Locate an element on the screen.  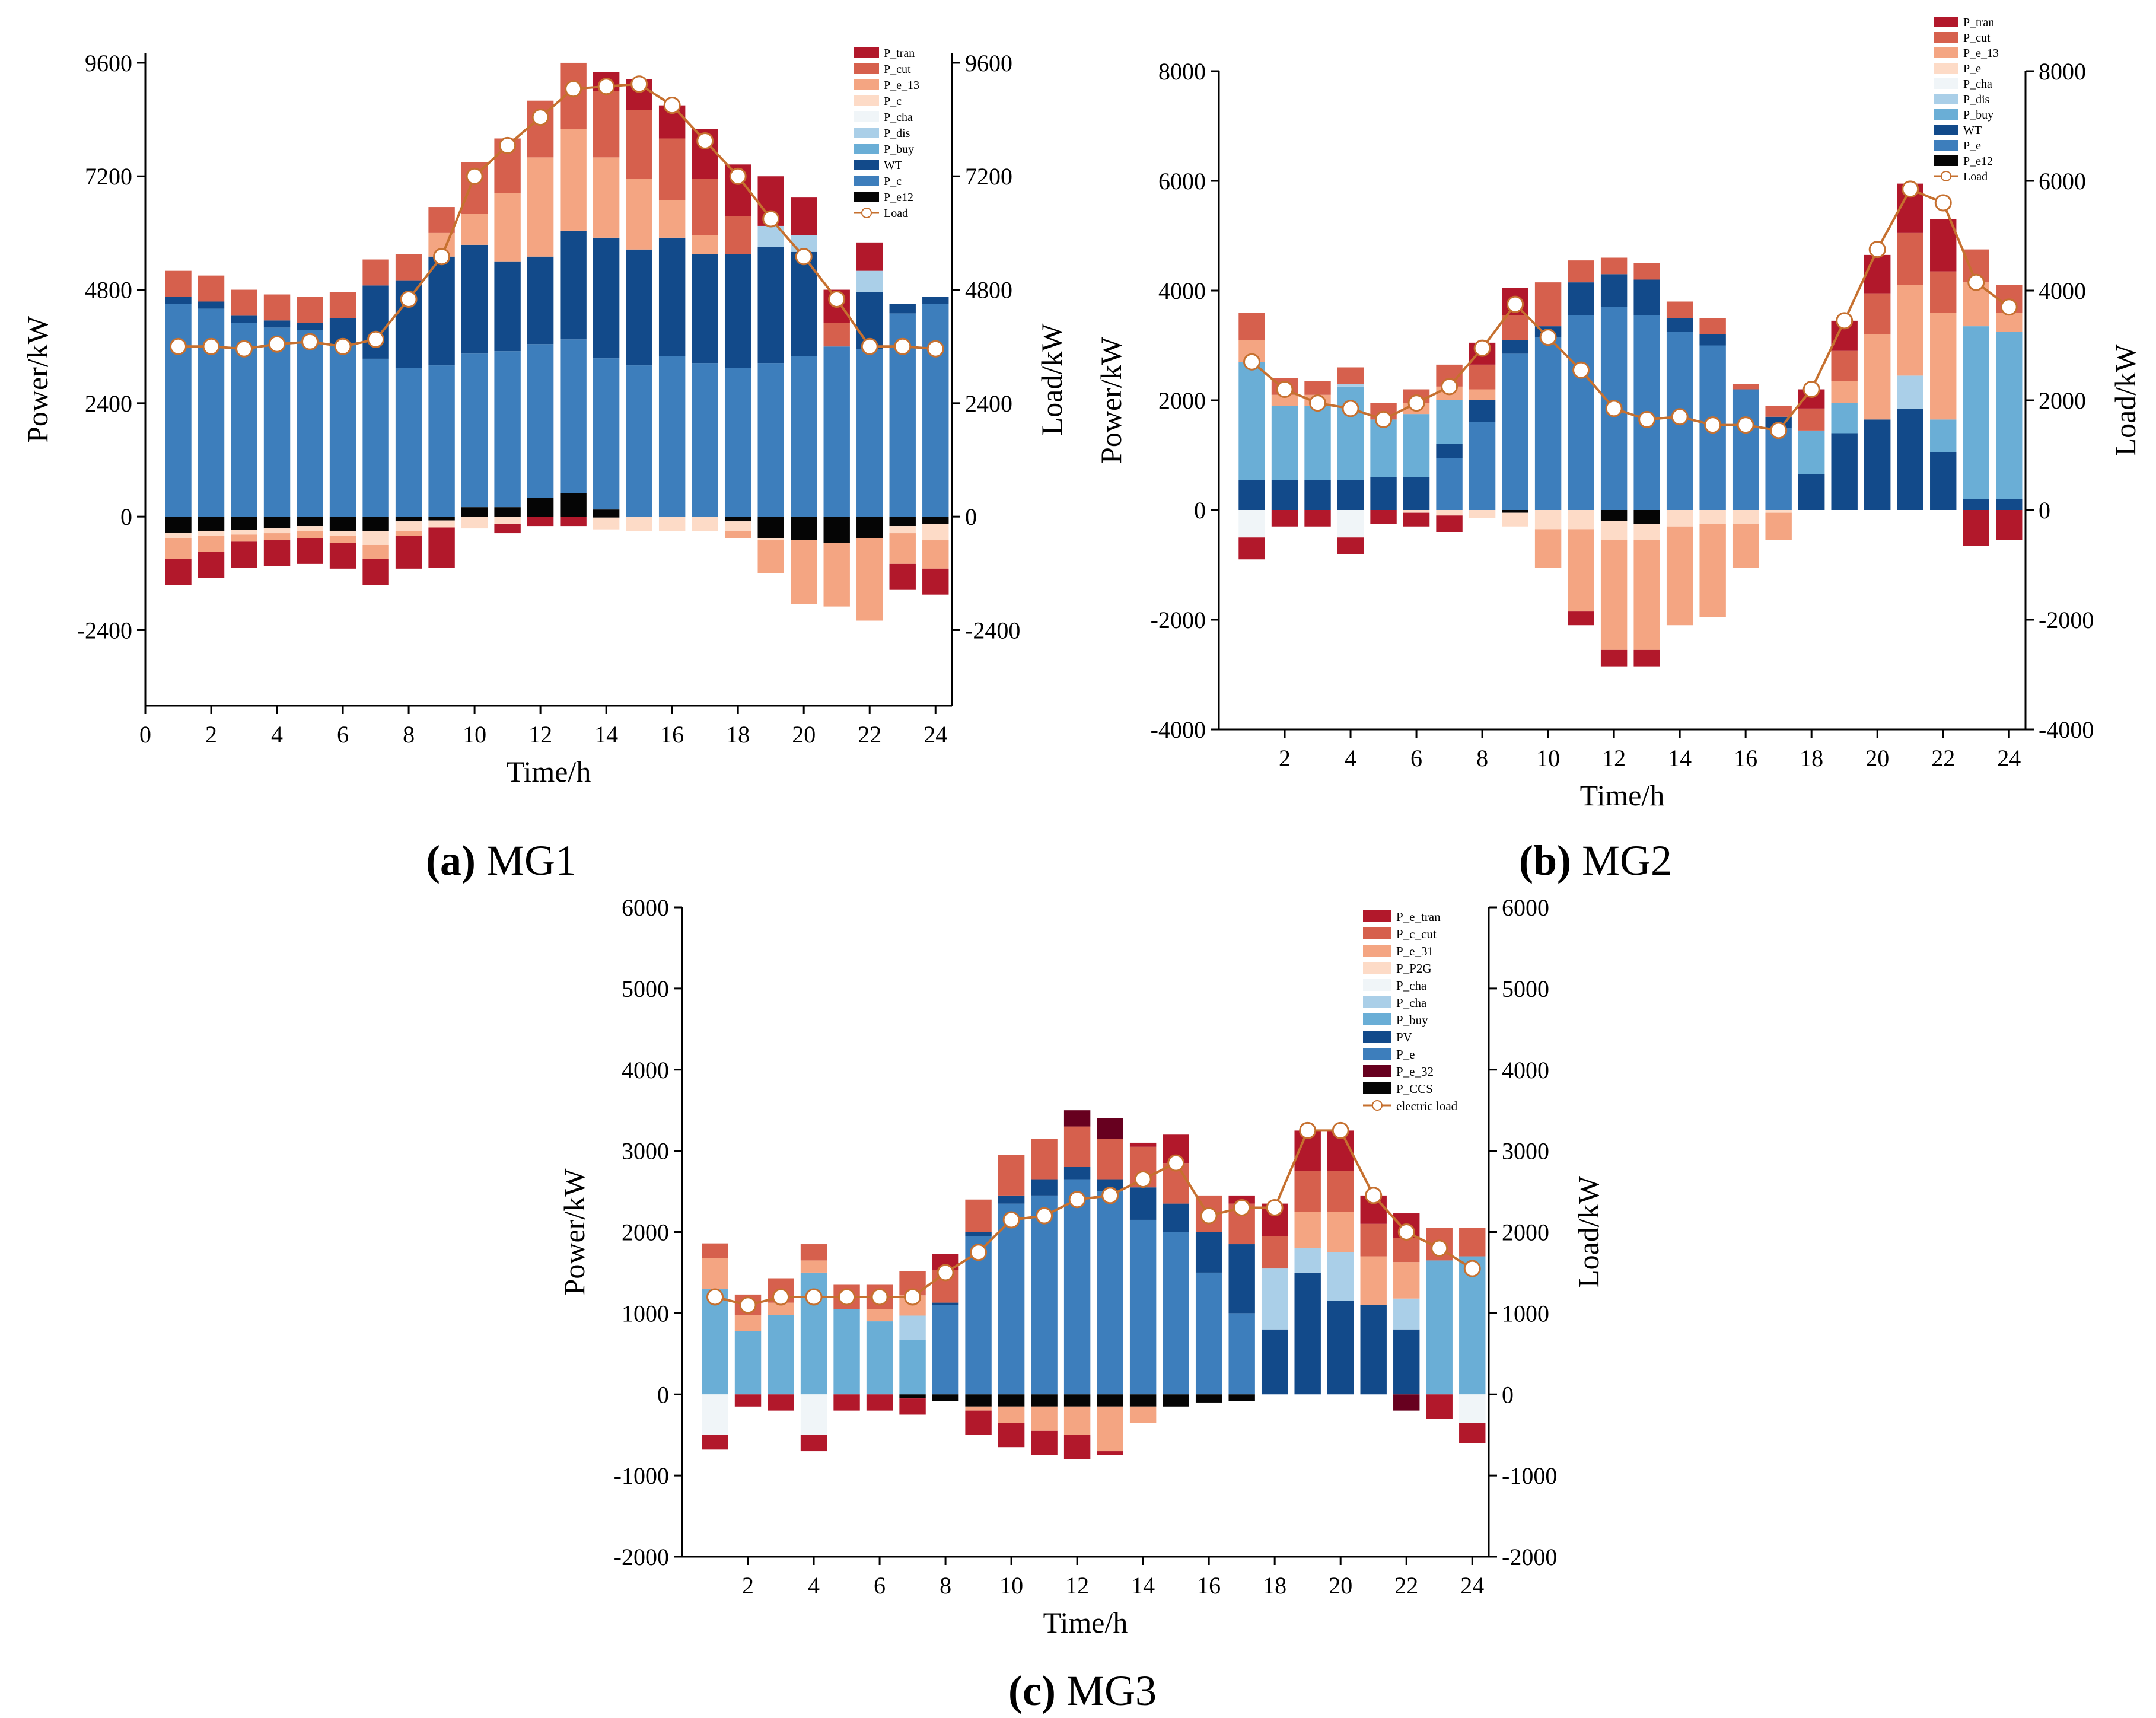
mg2-xtick-label-10: 10 is located at coordinates (1548, 758).